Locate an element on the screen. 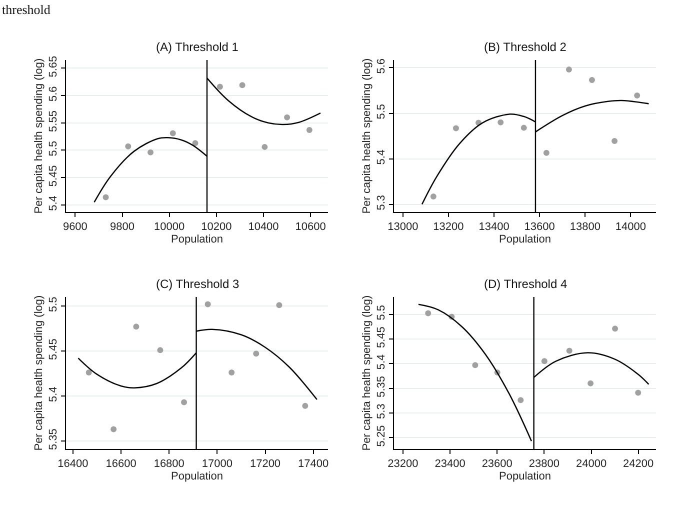 The height and width of the screenshot is (510, 688). y-tick-label: 5.55 is located at coordinates (54, 121).